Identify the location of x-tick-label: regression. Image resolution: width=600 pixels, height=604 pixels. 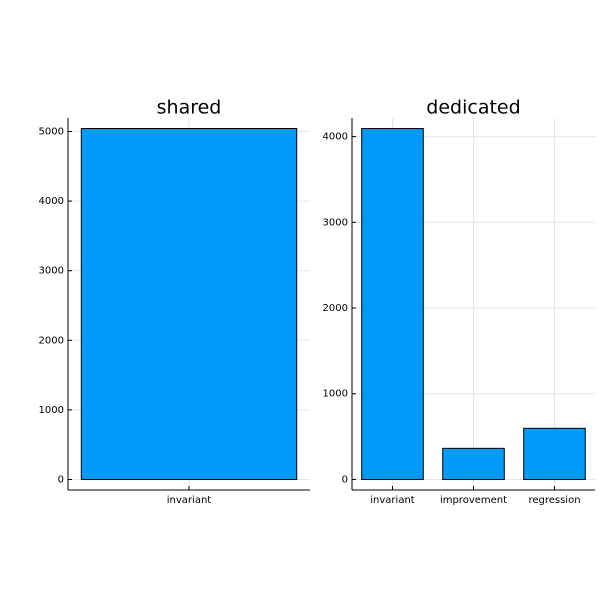
(554, 500).